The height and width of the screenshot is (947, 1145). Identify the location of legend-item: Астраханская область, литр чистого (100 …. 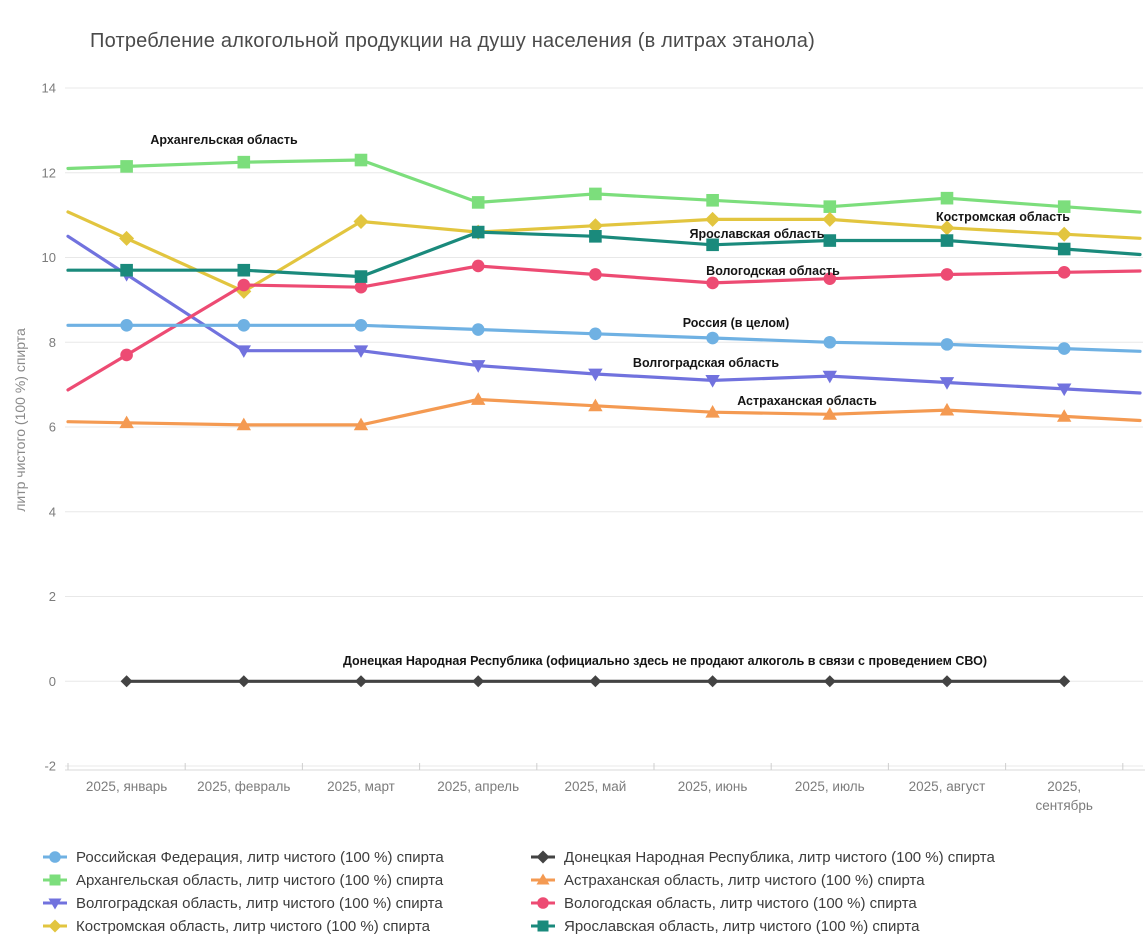
(821, 880).